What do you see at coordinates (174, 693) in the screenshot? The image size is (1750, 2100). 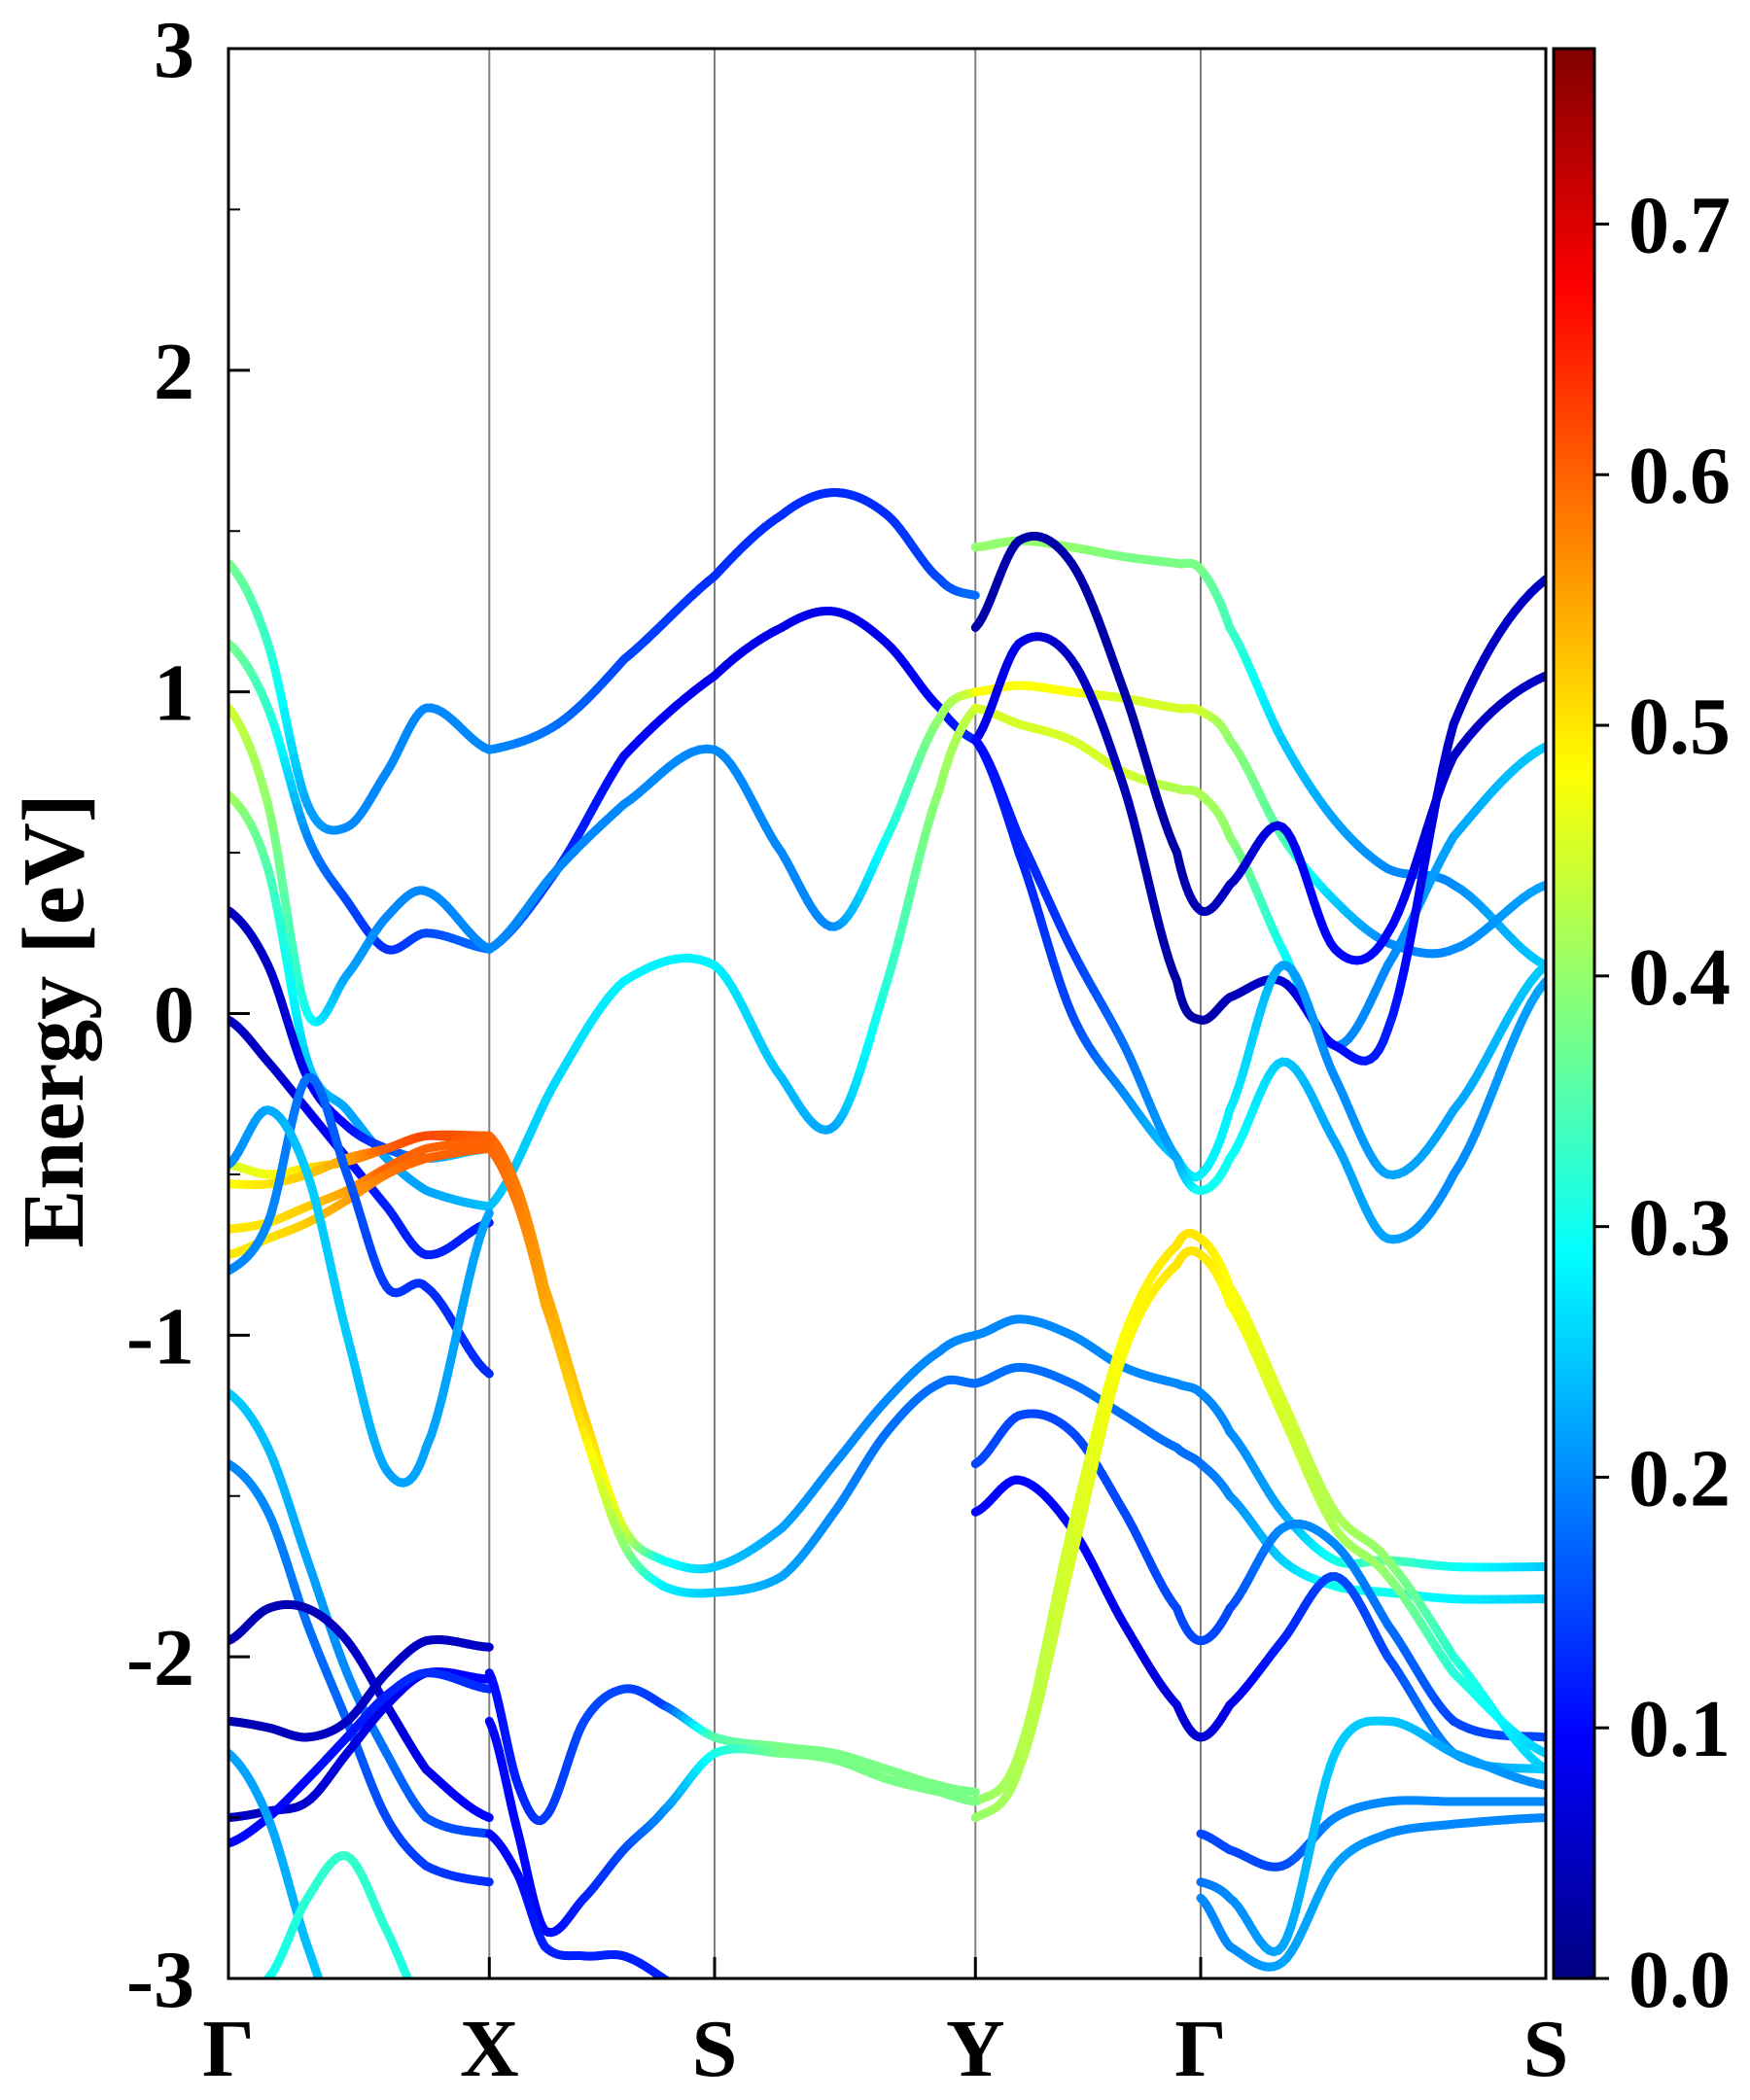 I see `y-tick-label: 1` at bounding box center [174, 693].